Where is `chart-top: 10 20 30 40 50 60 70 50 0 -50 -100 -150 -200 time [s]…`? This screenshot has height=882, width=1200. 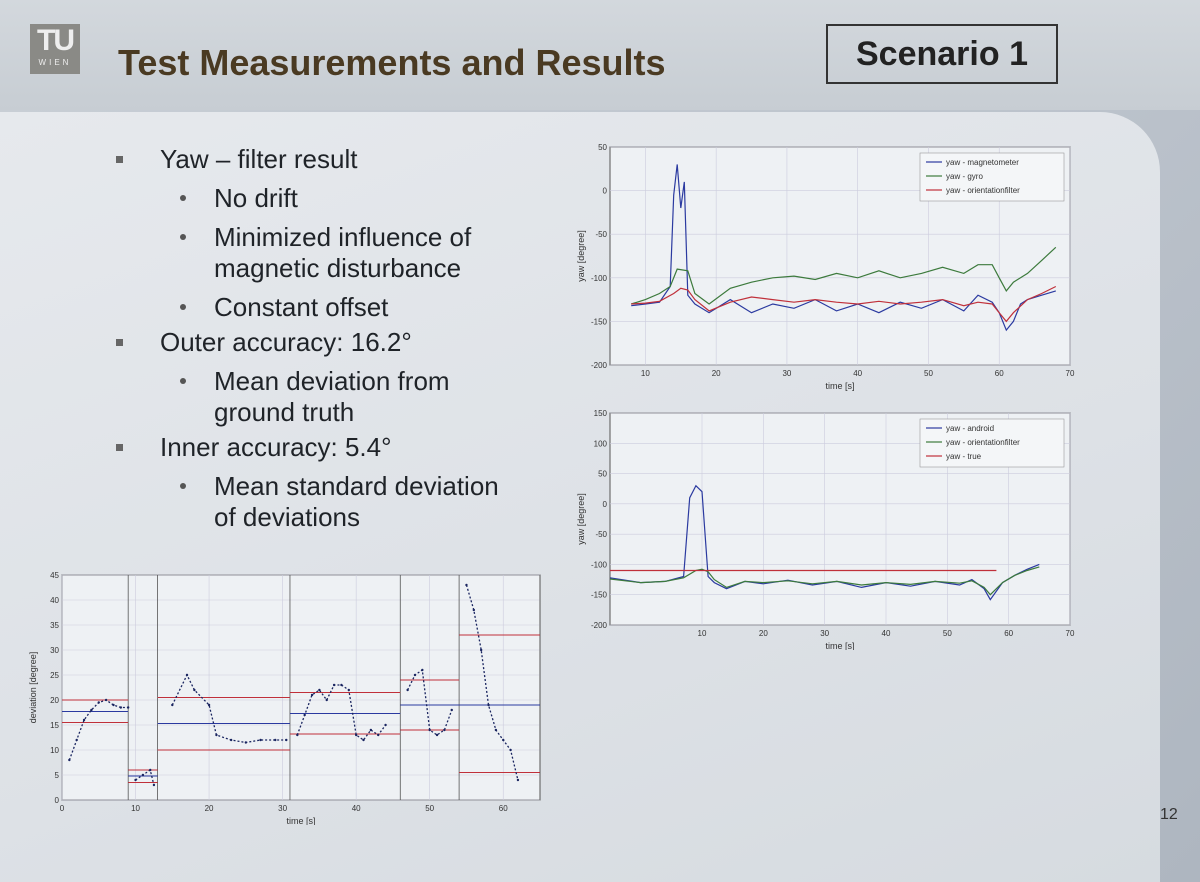
chart-top: 10 20 30 40 50 60 70 50 0 -50 -100 -150 -200 time [s]… is located at coordinates (825, 267).